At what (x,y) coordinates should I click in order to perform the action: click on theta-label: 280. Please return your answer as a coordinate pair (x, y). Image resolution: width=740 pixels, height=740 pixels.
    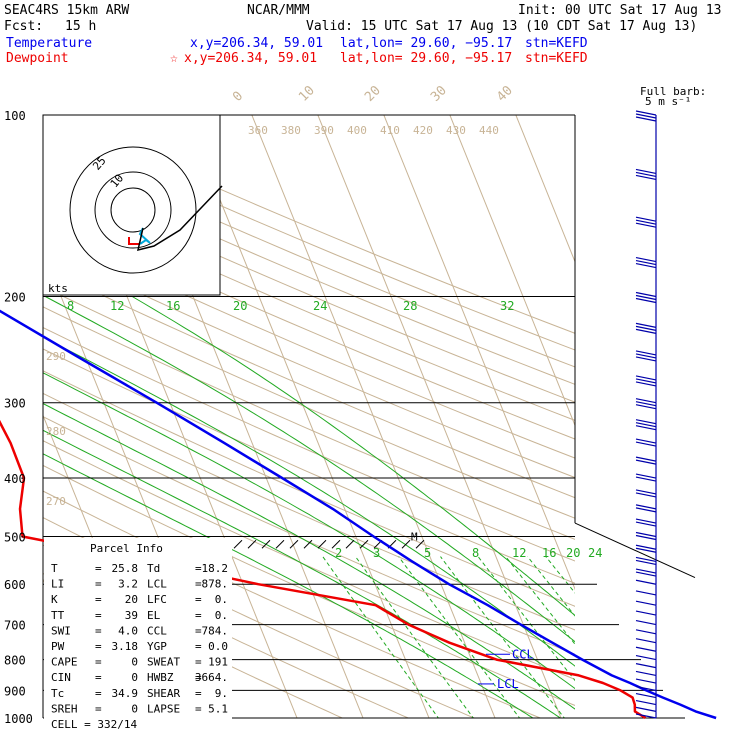
    Looking at the image, I should click on (56, 431).